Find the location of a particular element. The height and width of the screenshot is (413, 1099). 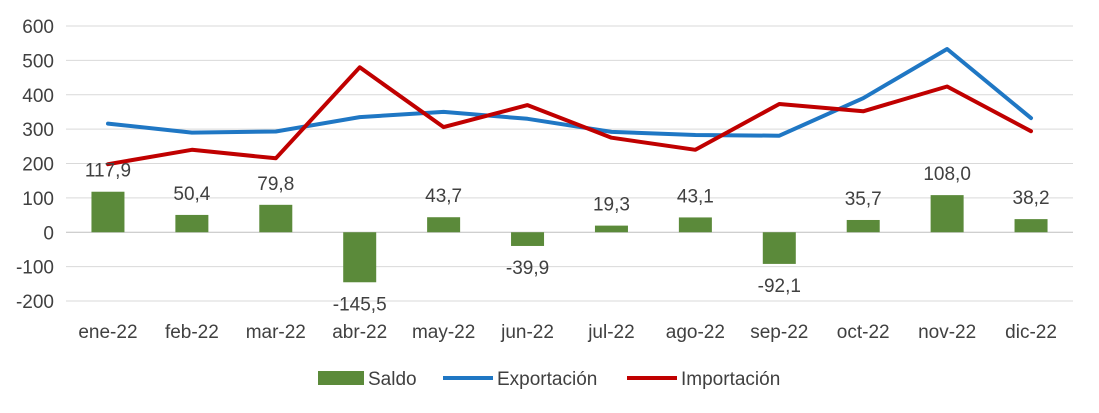

y-axis: 600 500 400 300 200 100 0 -100 -200 is located at coordinates (35, 165).